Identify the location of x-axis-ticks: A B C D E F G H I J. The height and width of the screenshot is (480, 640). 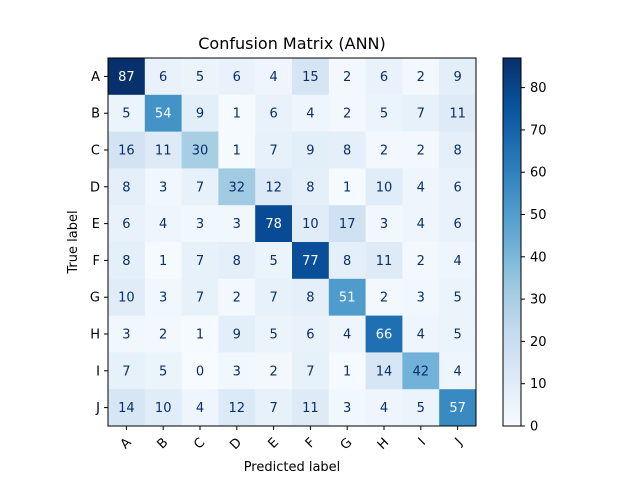
(292, 439).